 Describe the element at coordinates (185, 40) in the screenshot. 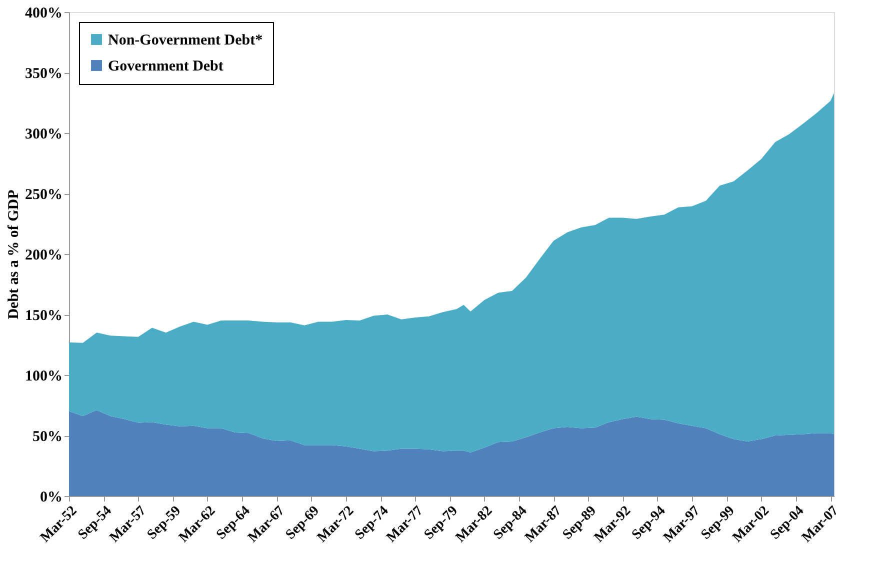

I see `legend-label: Non-Government Debt*` at that location.